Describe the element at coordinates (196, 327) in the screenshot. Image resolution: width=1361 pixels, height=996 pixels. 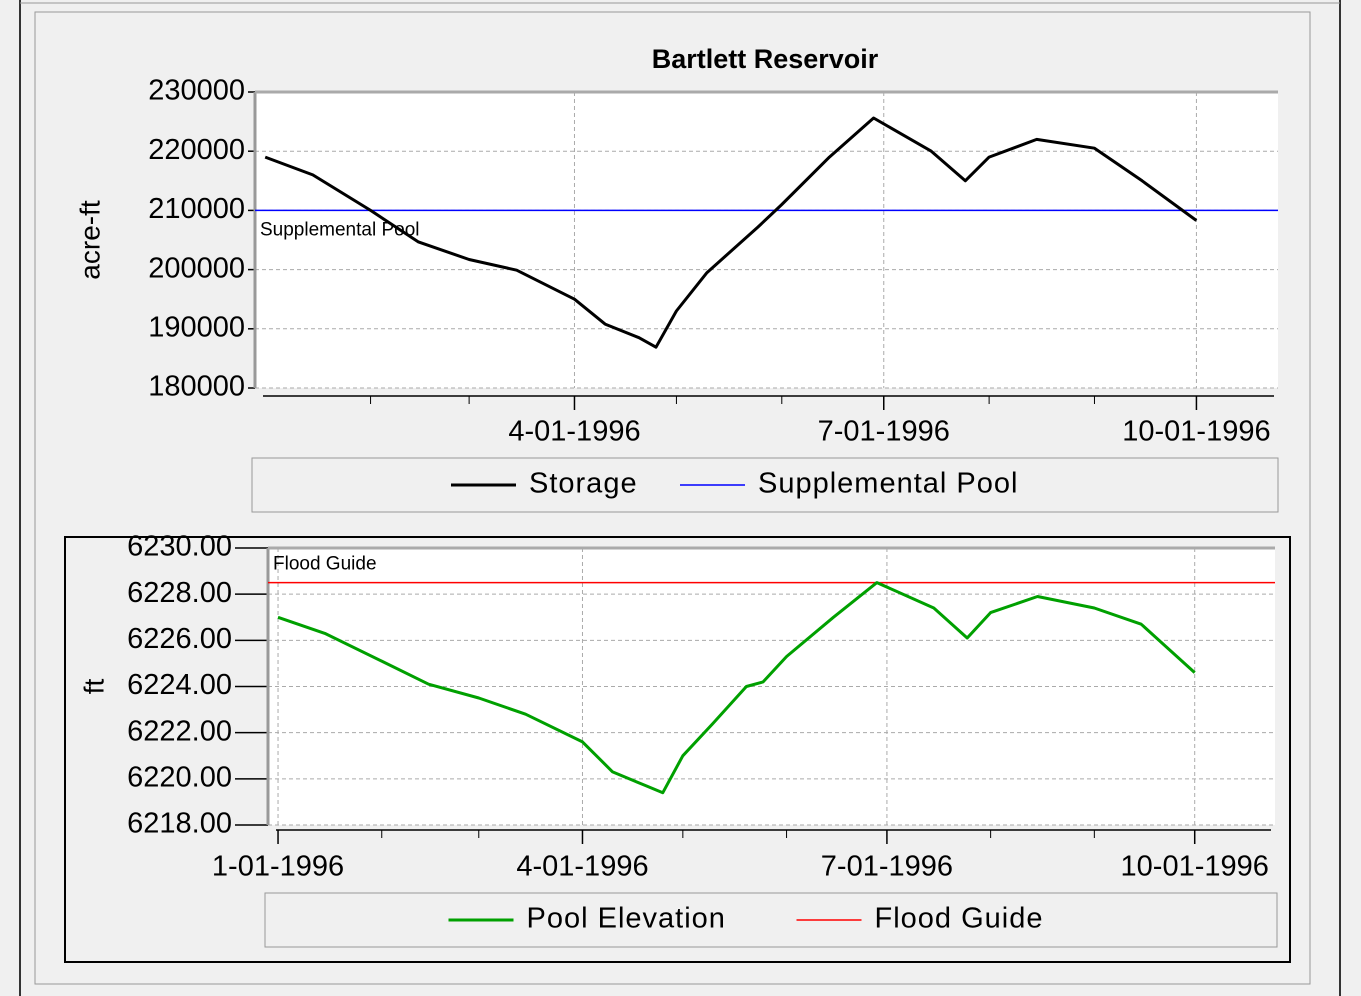
I see `y-tick-label: 190000` at that location.